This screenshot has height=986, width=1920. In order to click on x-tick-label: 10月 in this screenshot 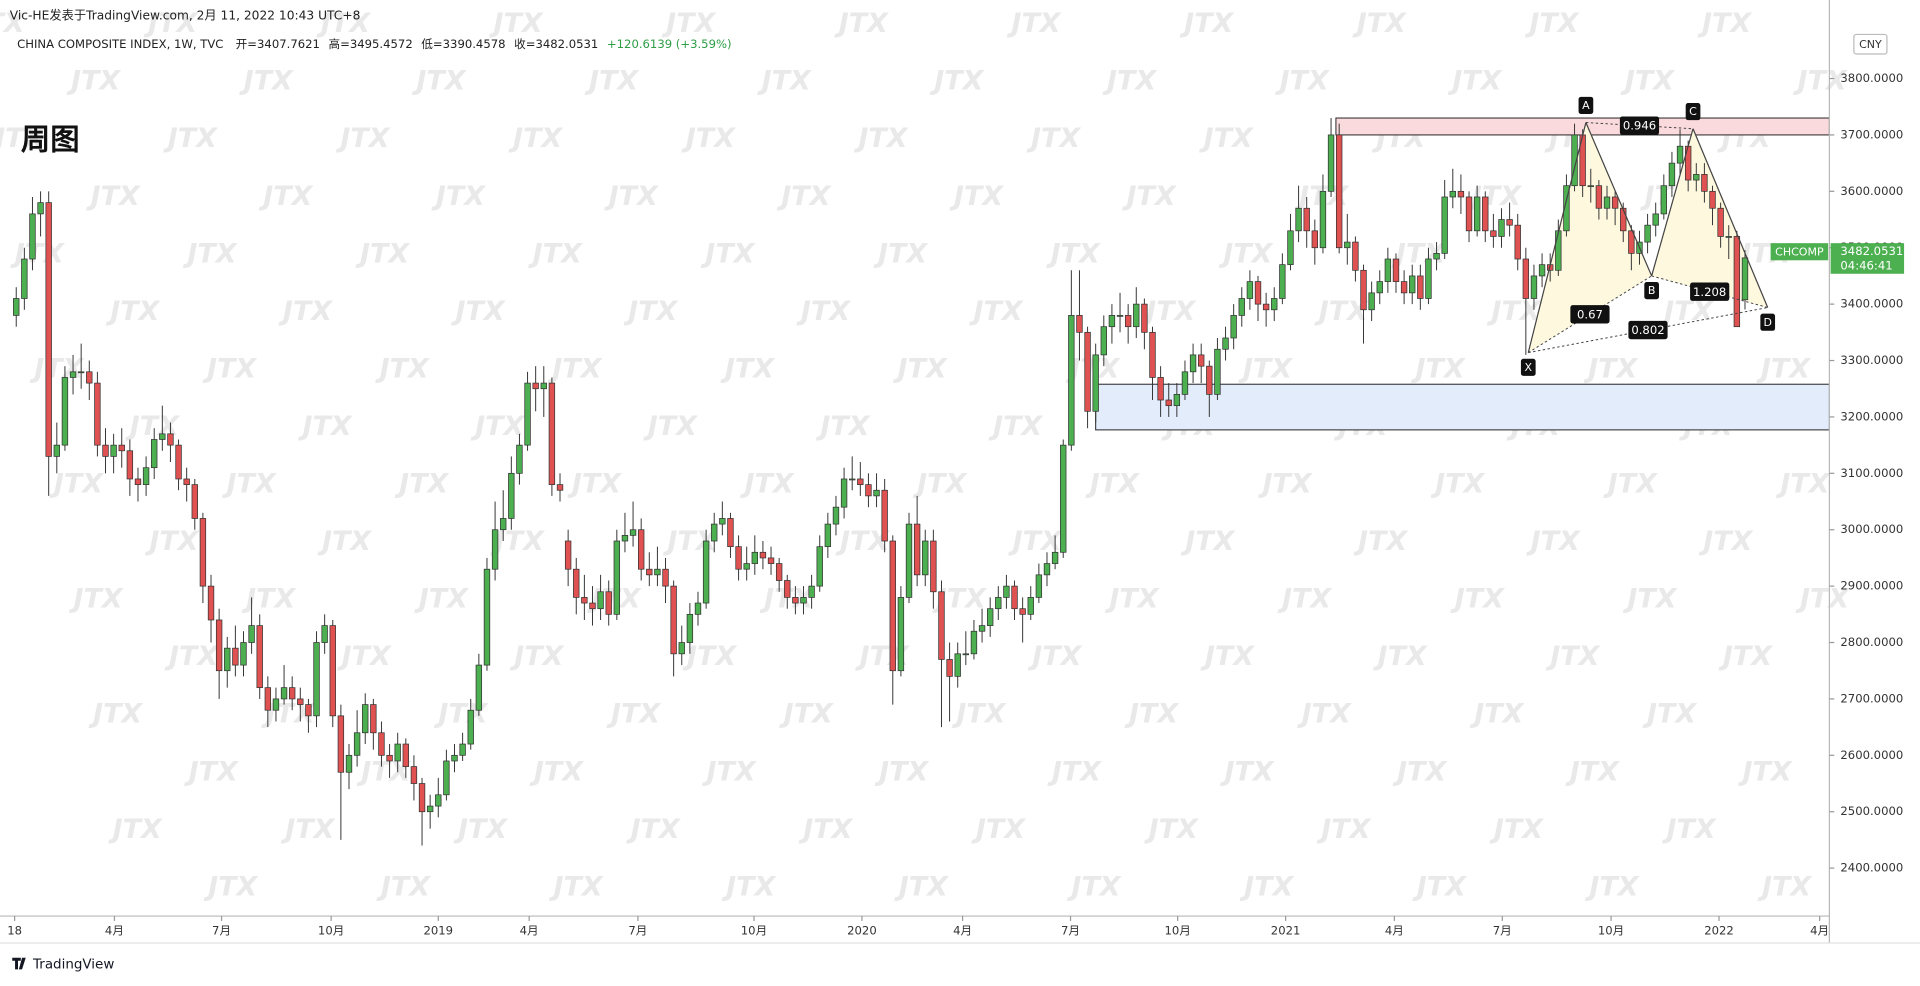, I will do `click(331, 930)`.